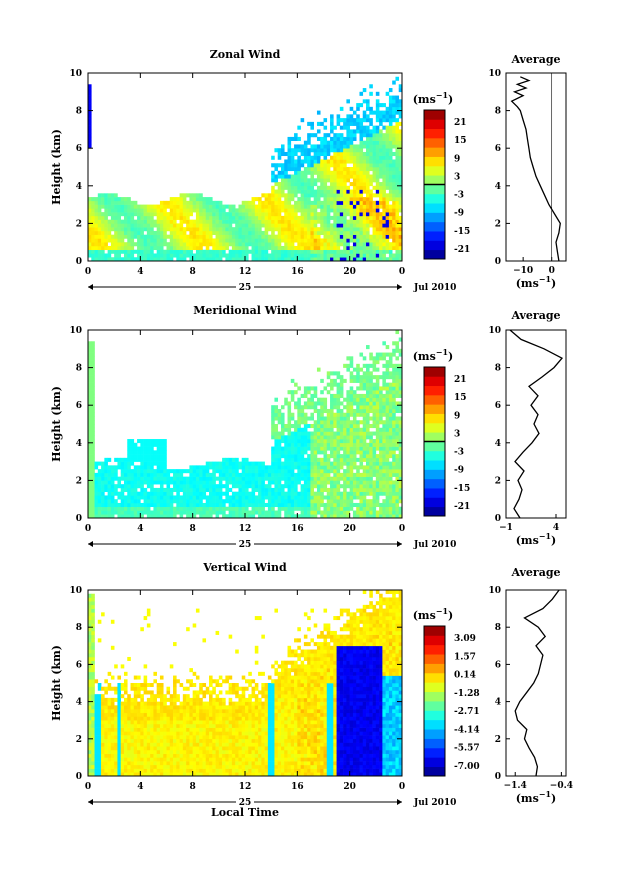  What do you see at coordinates (79, 262) in the screenshot?
I see `y-tick-label: 0` at bounding box center [79, 262].